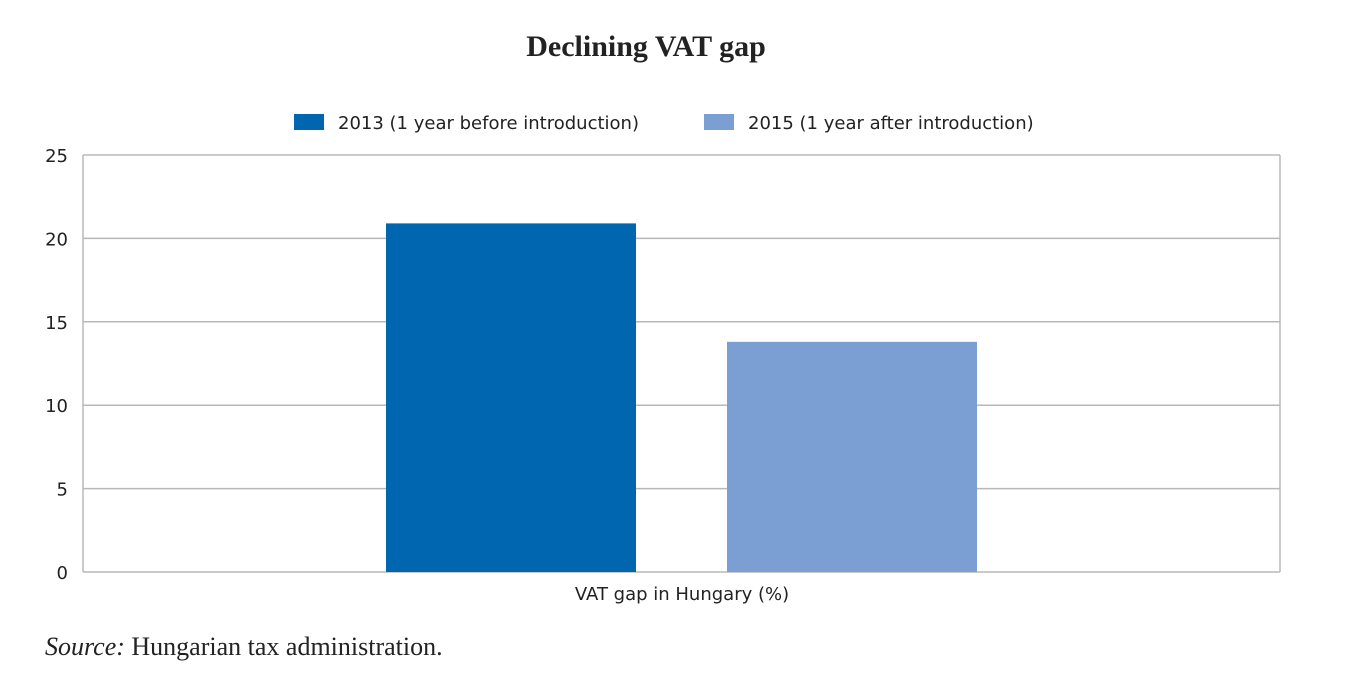 The image size is (1345, 699). I want to click on y-tick-label: 20, so click(56, 239).